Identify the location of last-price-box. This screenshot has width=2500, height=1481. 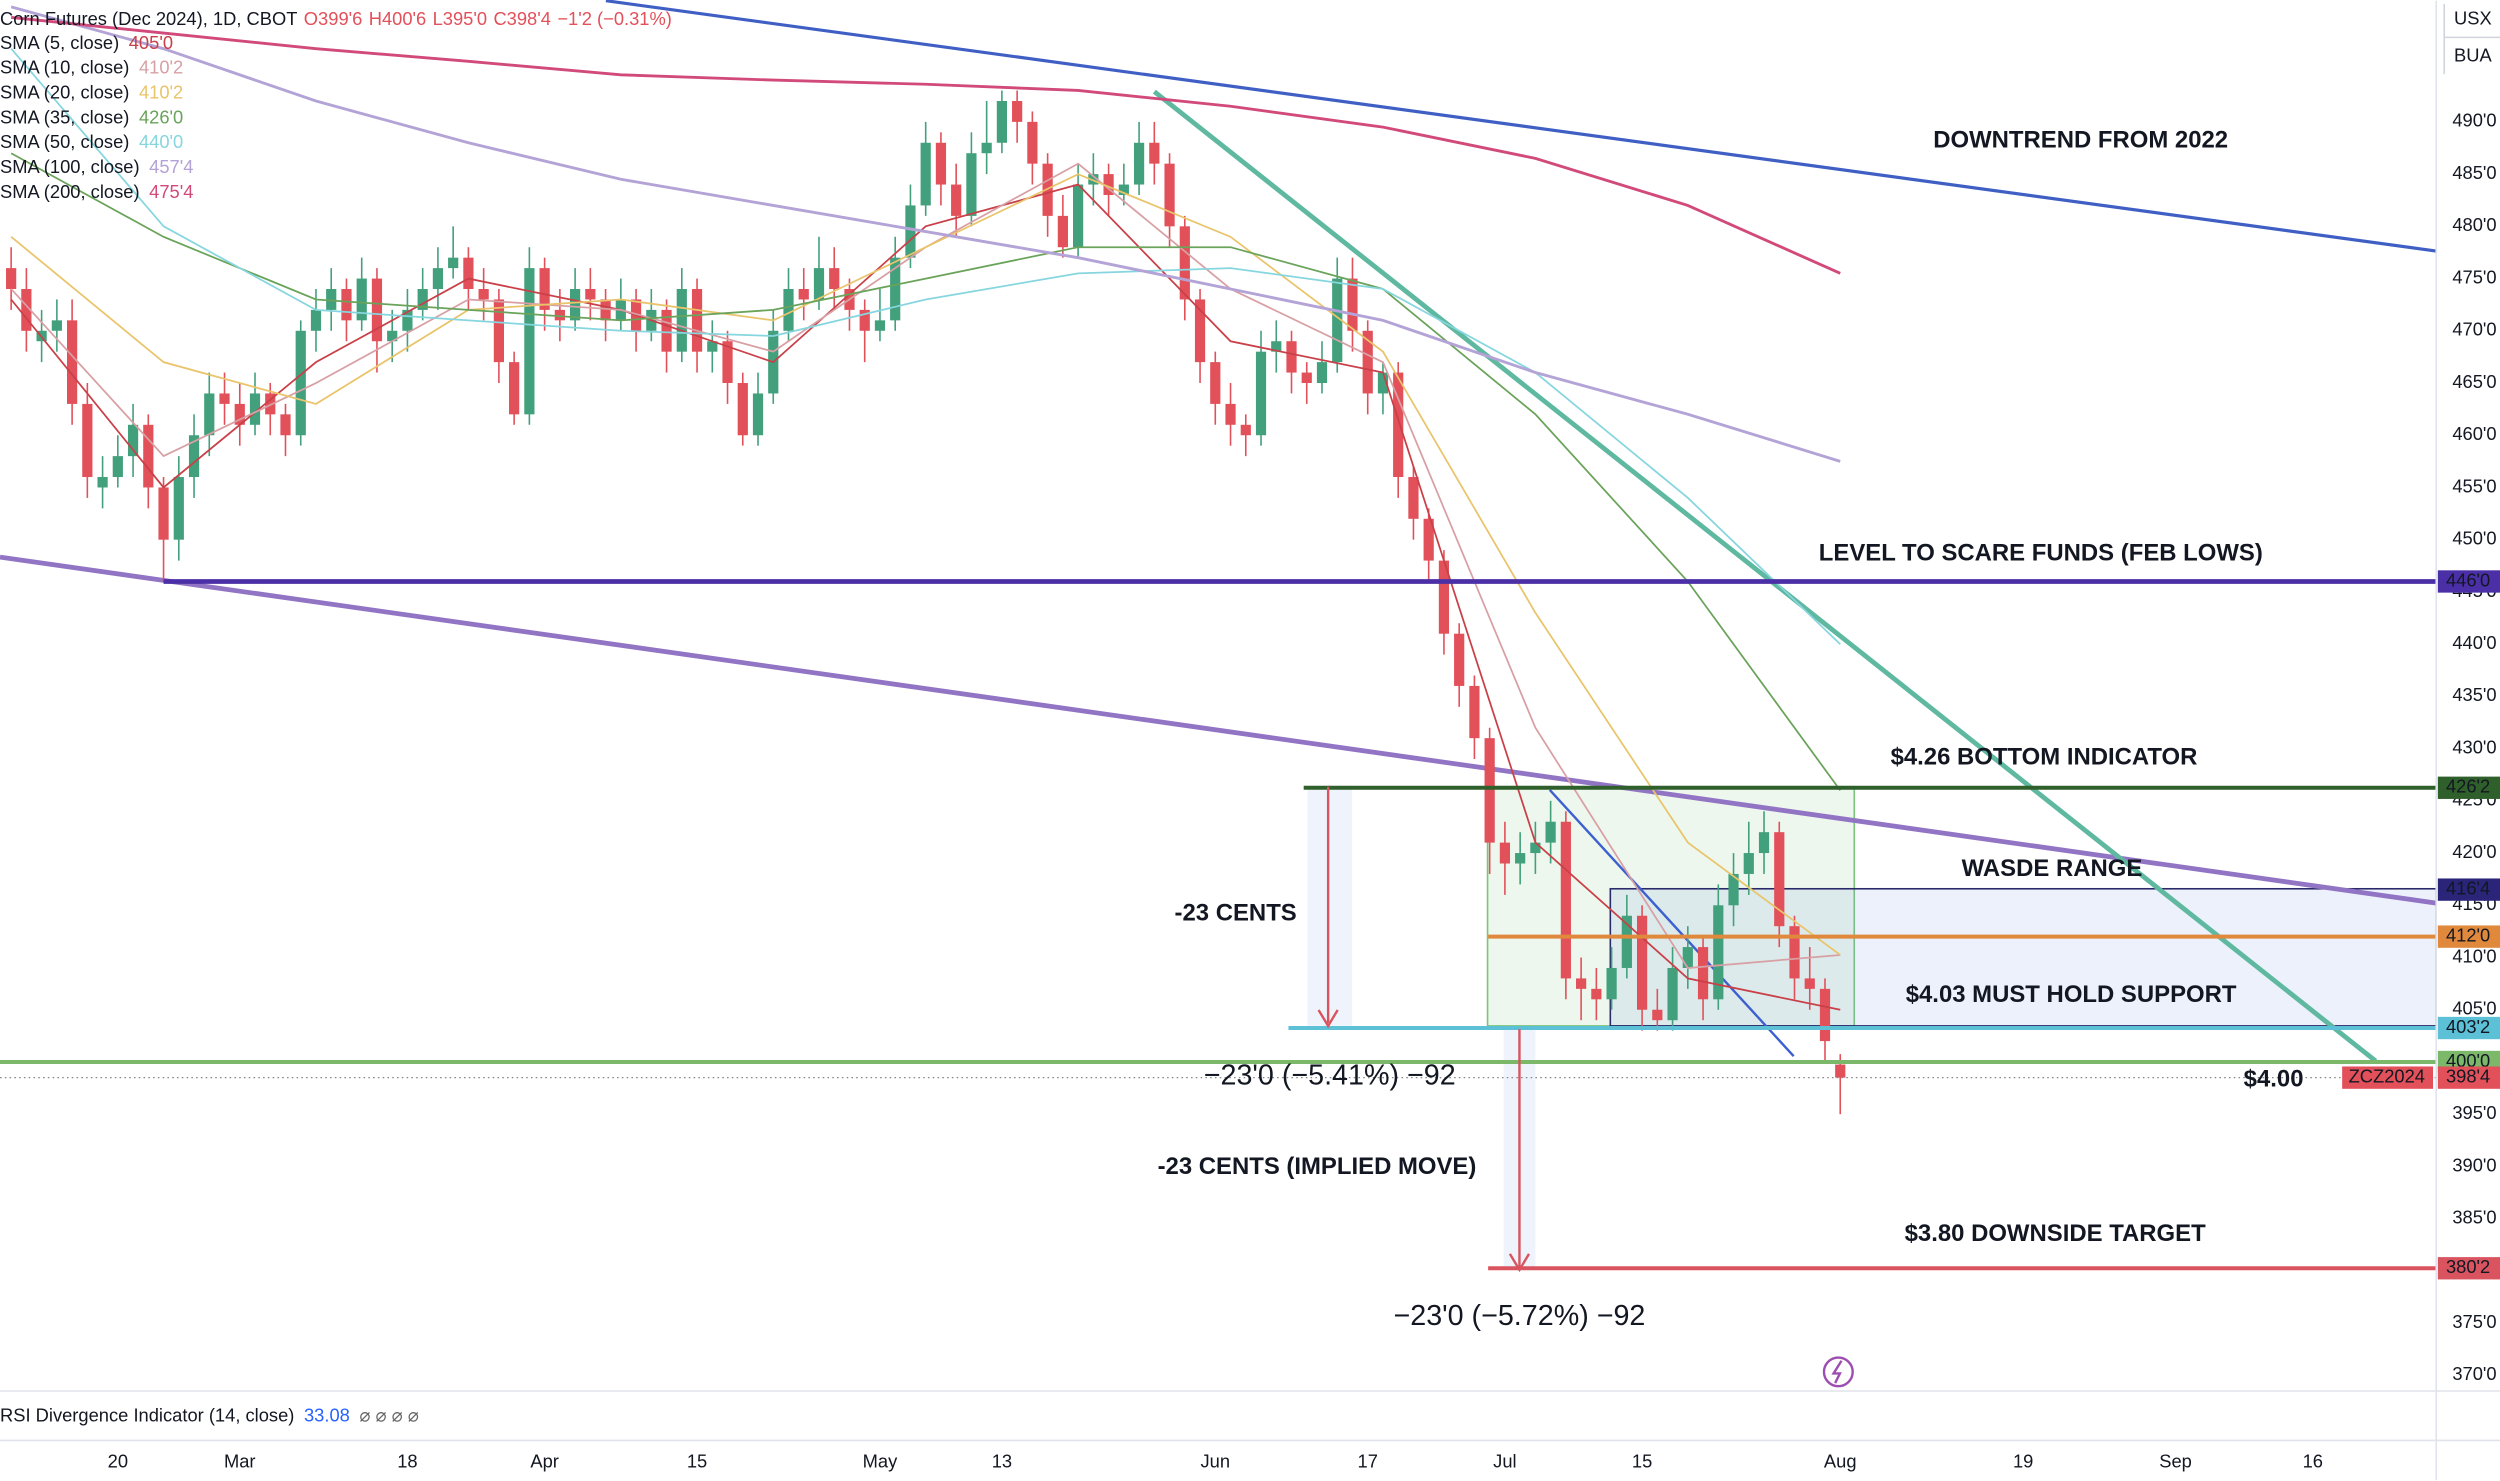
(2468, 1077).